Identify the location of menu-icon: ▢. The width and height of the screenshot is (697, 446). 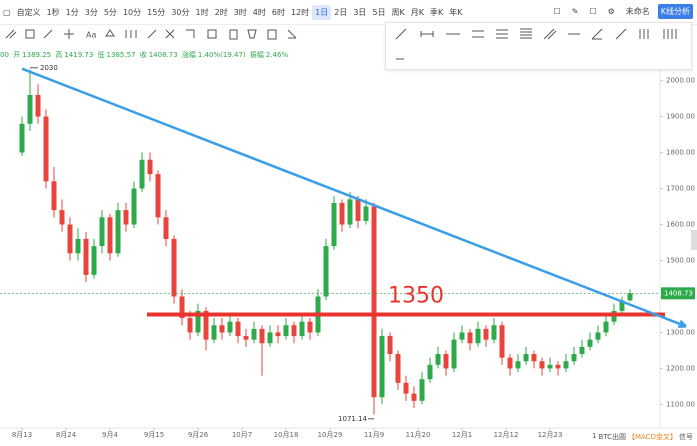
(7, 12).